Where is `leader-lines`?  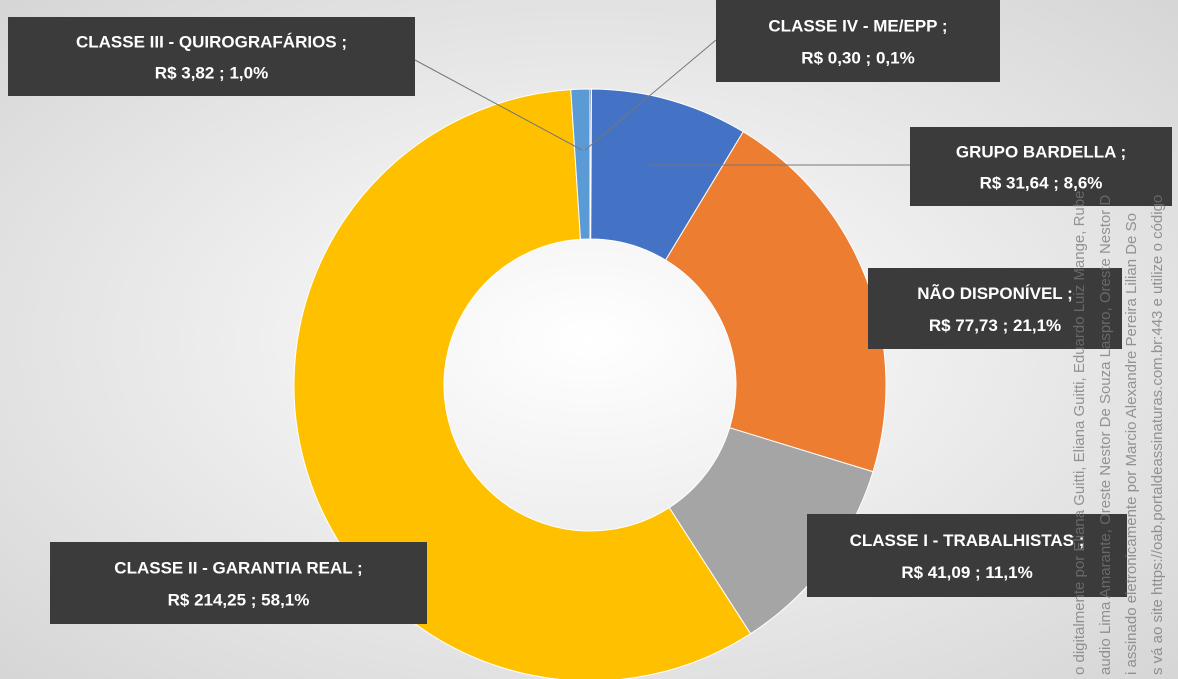 leader-lines is located at coordinates (662, 102).